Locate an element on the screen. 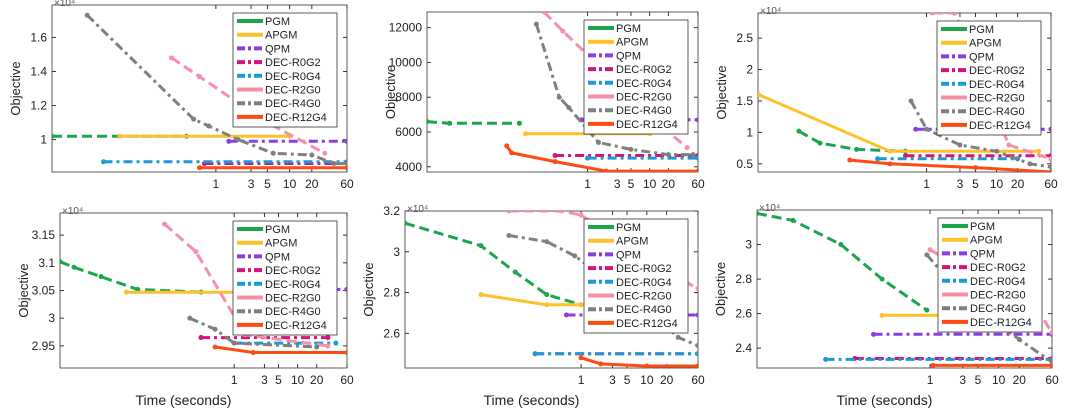 This screenshot has width=1074, height=413. y-tick-label: 3 is located at coordinates (396, 252).